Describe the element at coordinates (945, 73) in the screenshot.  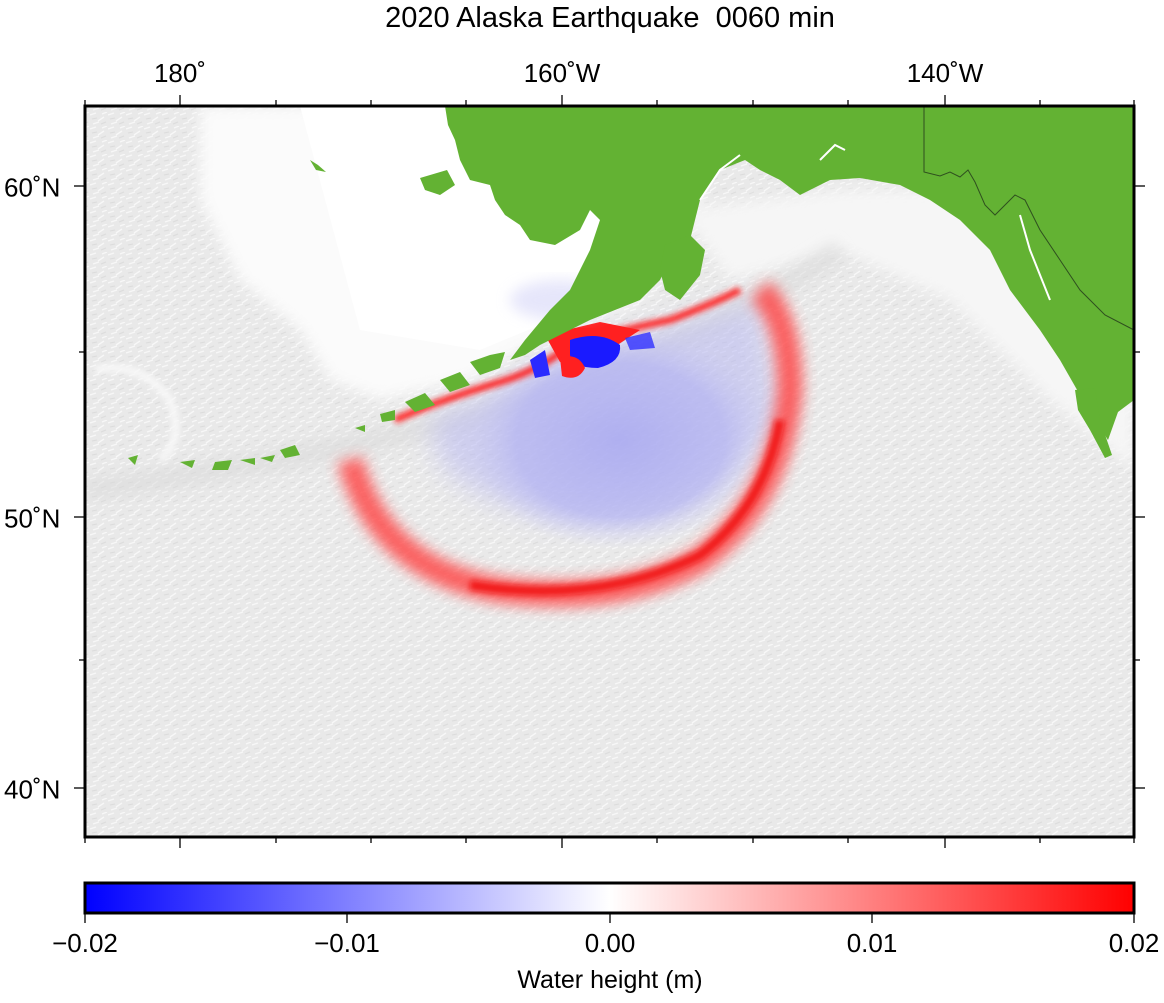
I see `x-tick-label-140w: 140˚W` at that location.